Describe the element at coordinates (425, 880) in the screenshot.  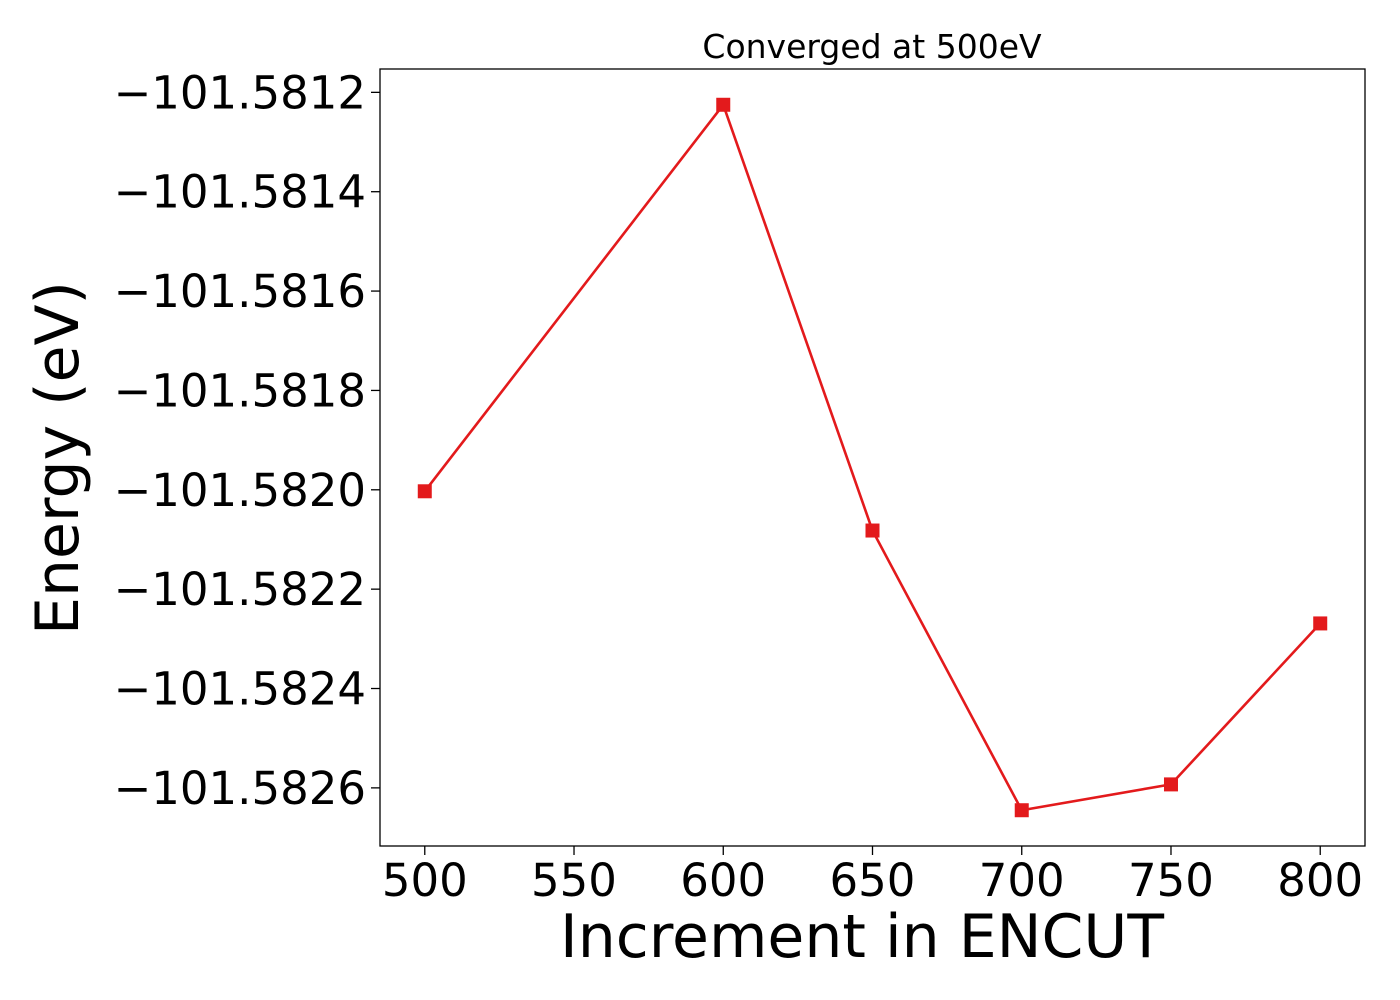
I see `x-tick-label: 500` at that location.